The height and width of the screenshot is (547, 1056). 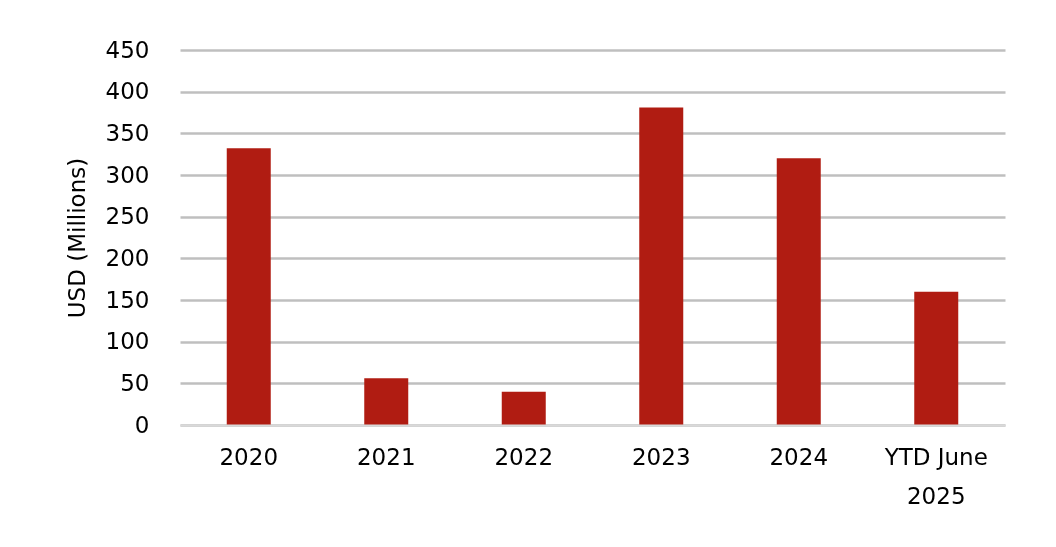 What do you see at coordinates (127, 216) in the screenshot?
I see `y-tick-label: 250` at bounding box center [127, 216].